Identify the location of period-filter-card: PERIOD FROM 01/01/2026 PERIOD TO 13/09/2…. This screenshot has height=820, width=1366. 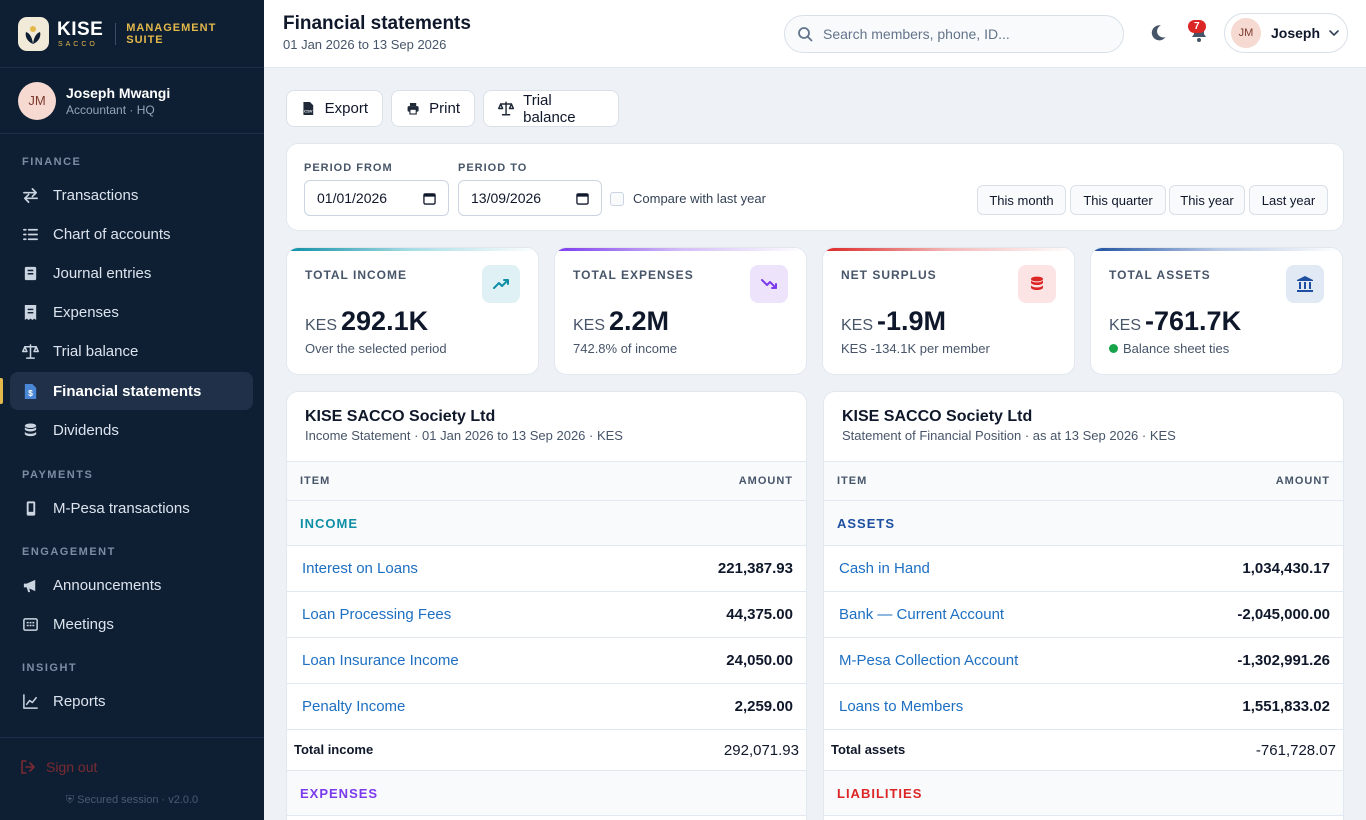
(815, 187).